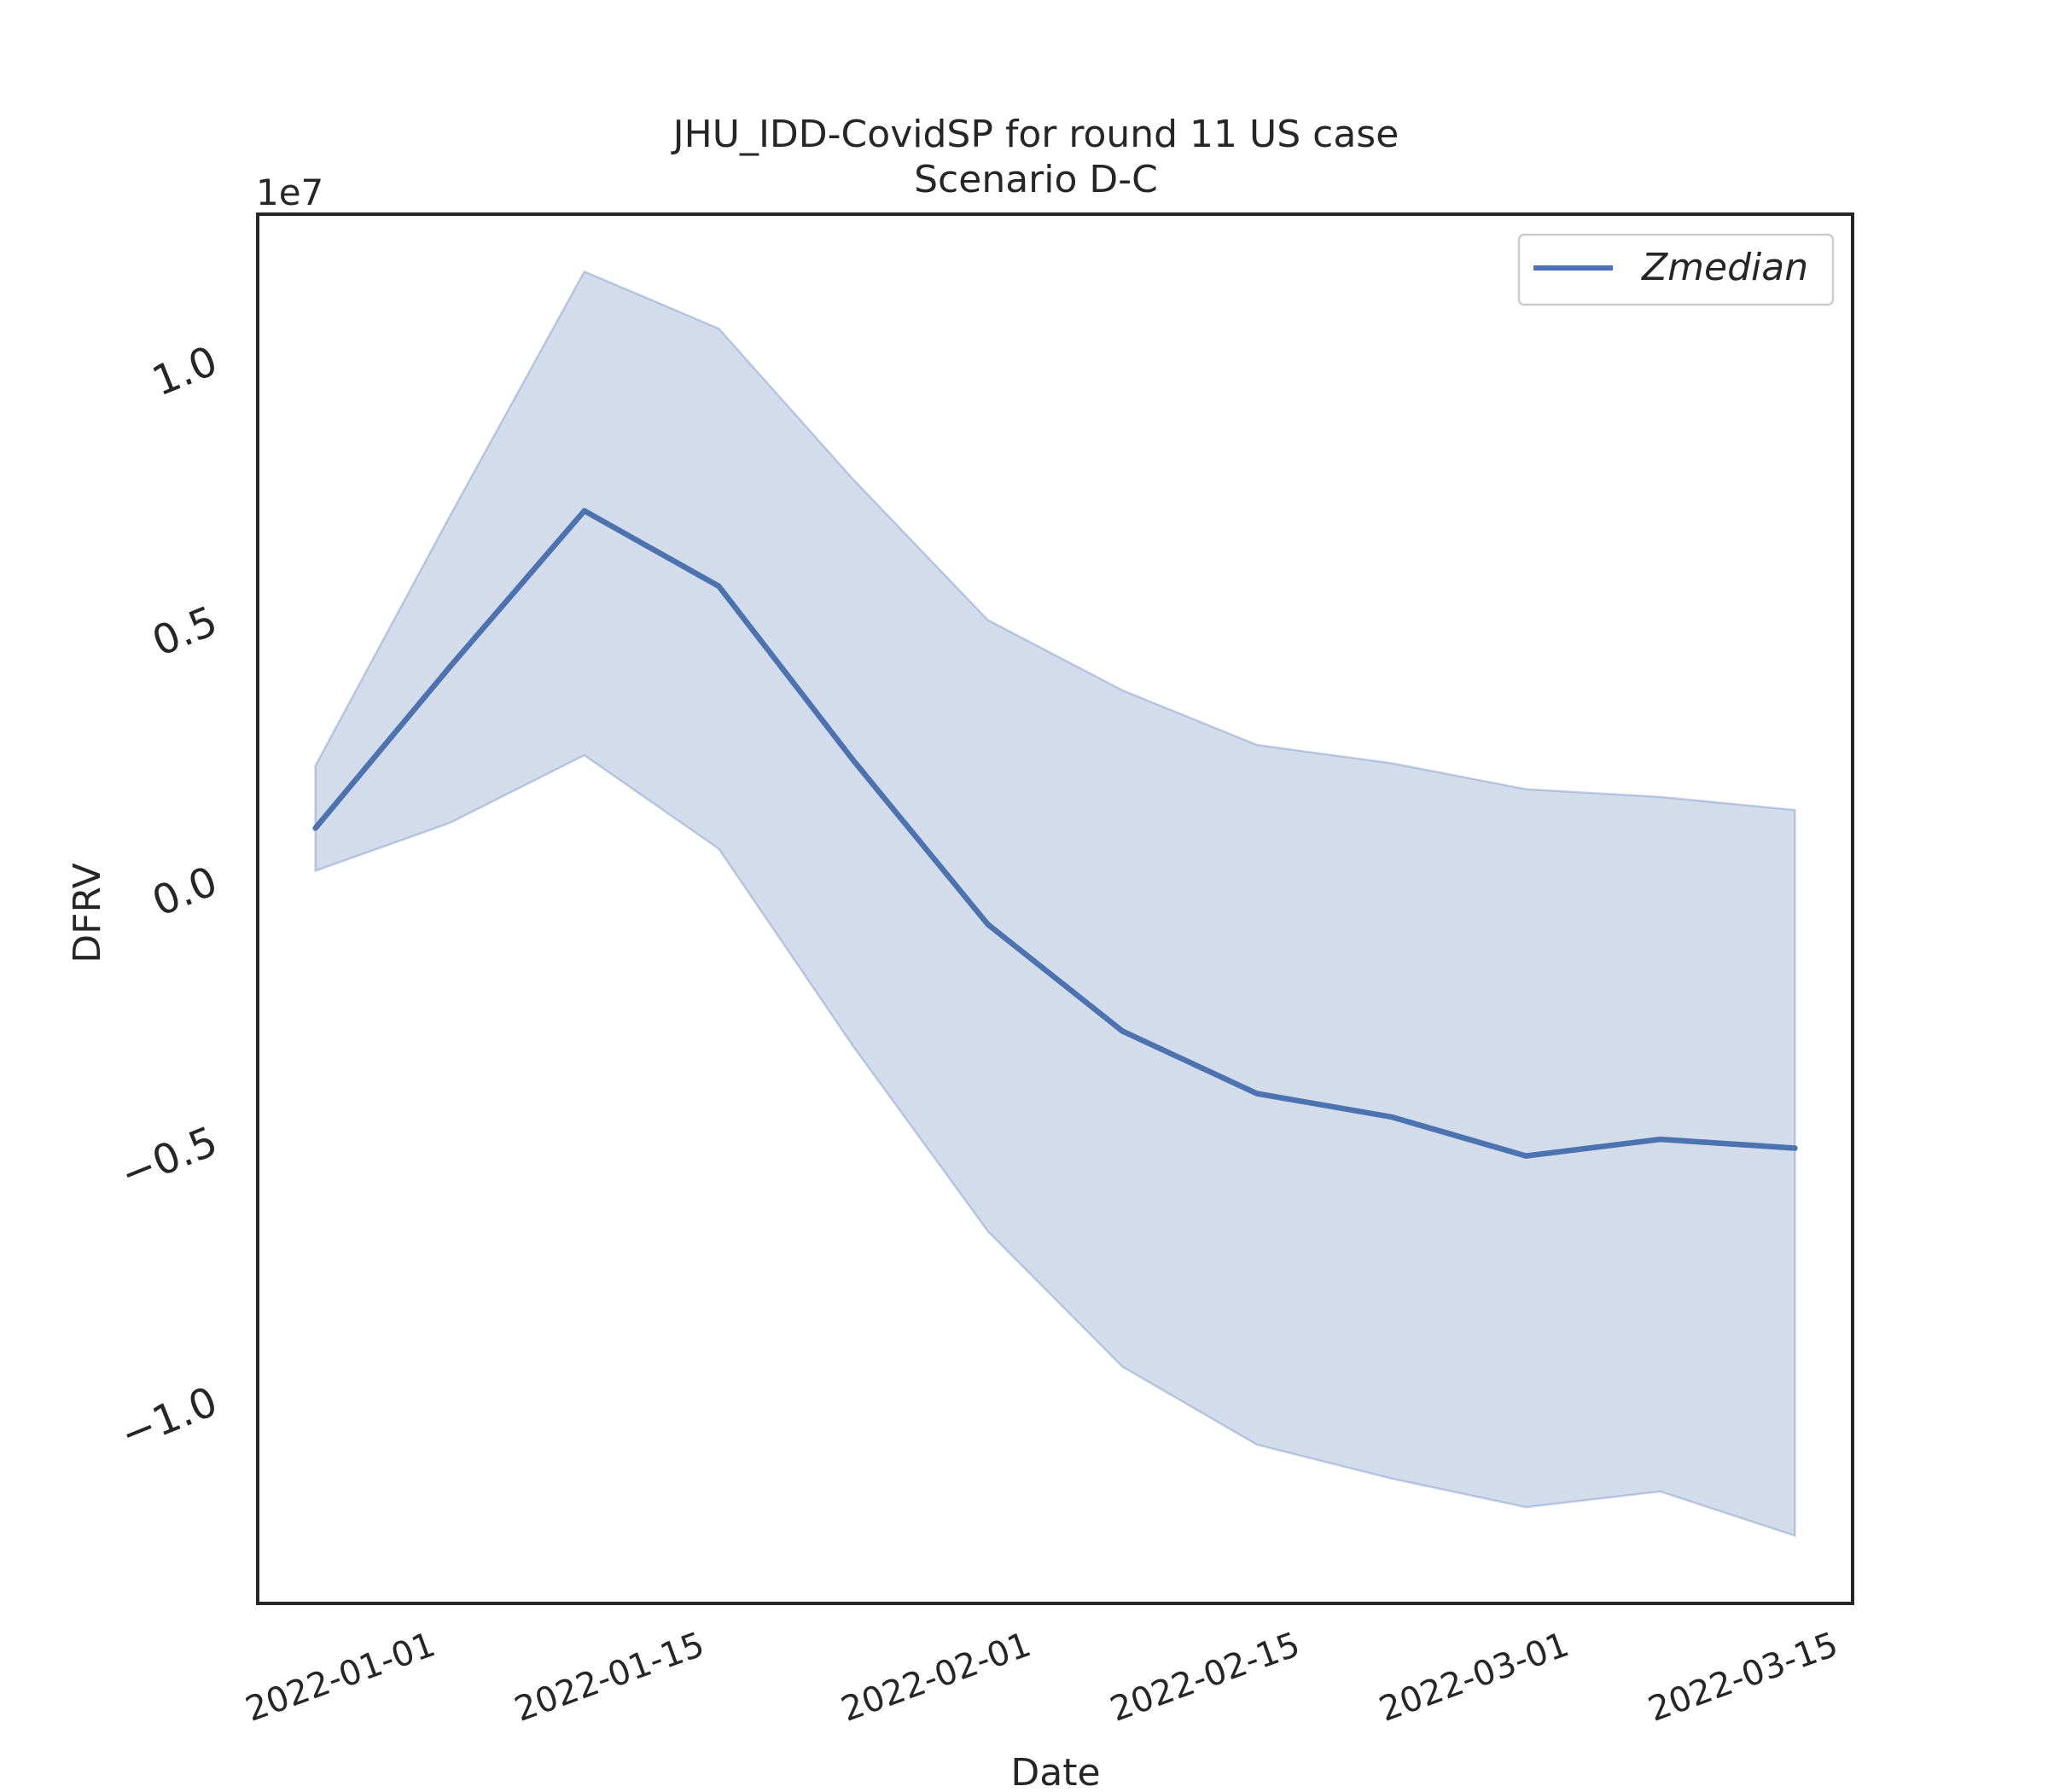 This screenshot has width=2048, height=1792. What do you see at coordinates (1035, 134) in the screenshot?
I see `chart-title: JHU_IDD-CovidSP for round 11 US case` at bounding box center [1035, 134].